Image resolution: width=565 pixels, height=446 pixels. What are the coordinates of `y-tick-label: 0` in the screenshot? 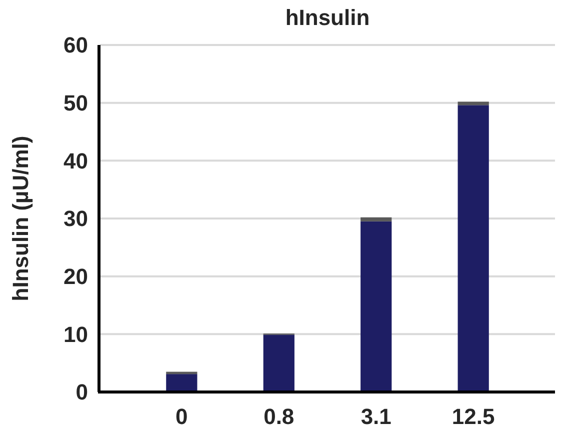 It's located at (82, 392).